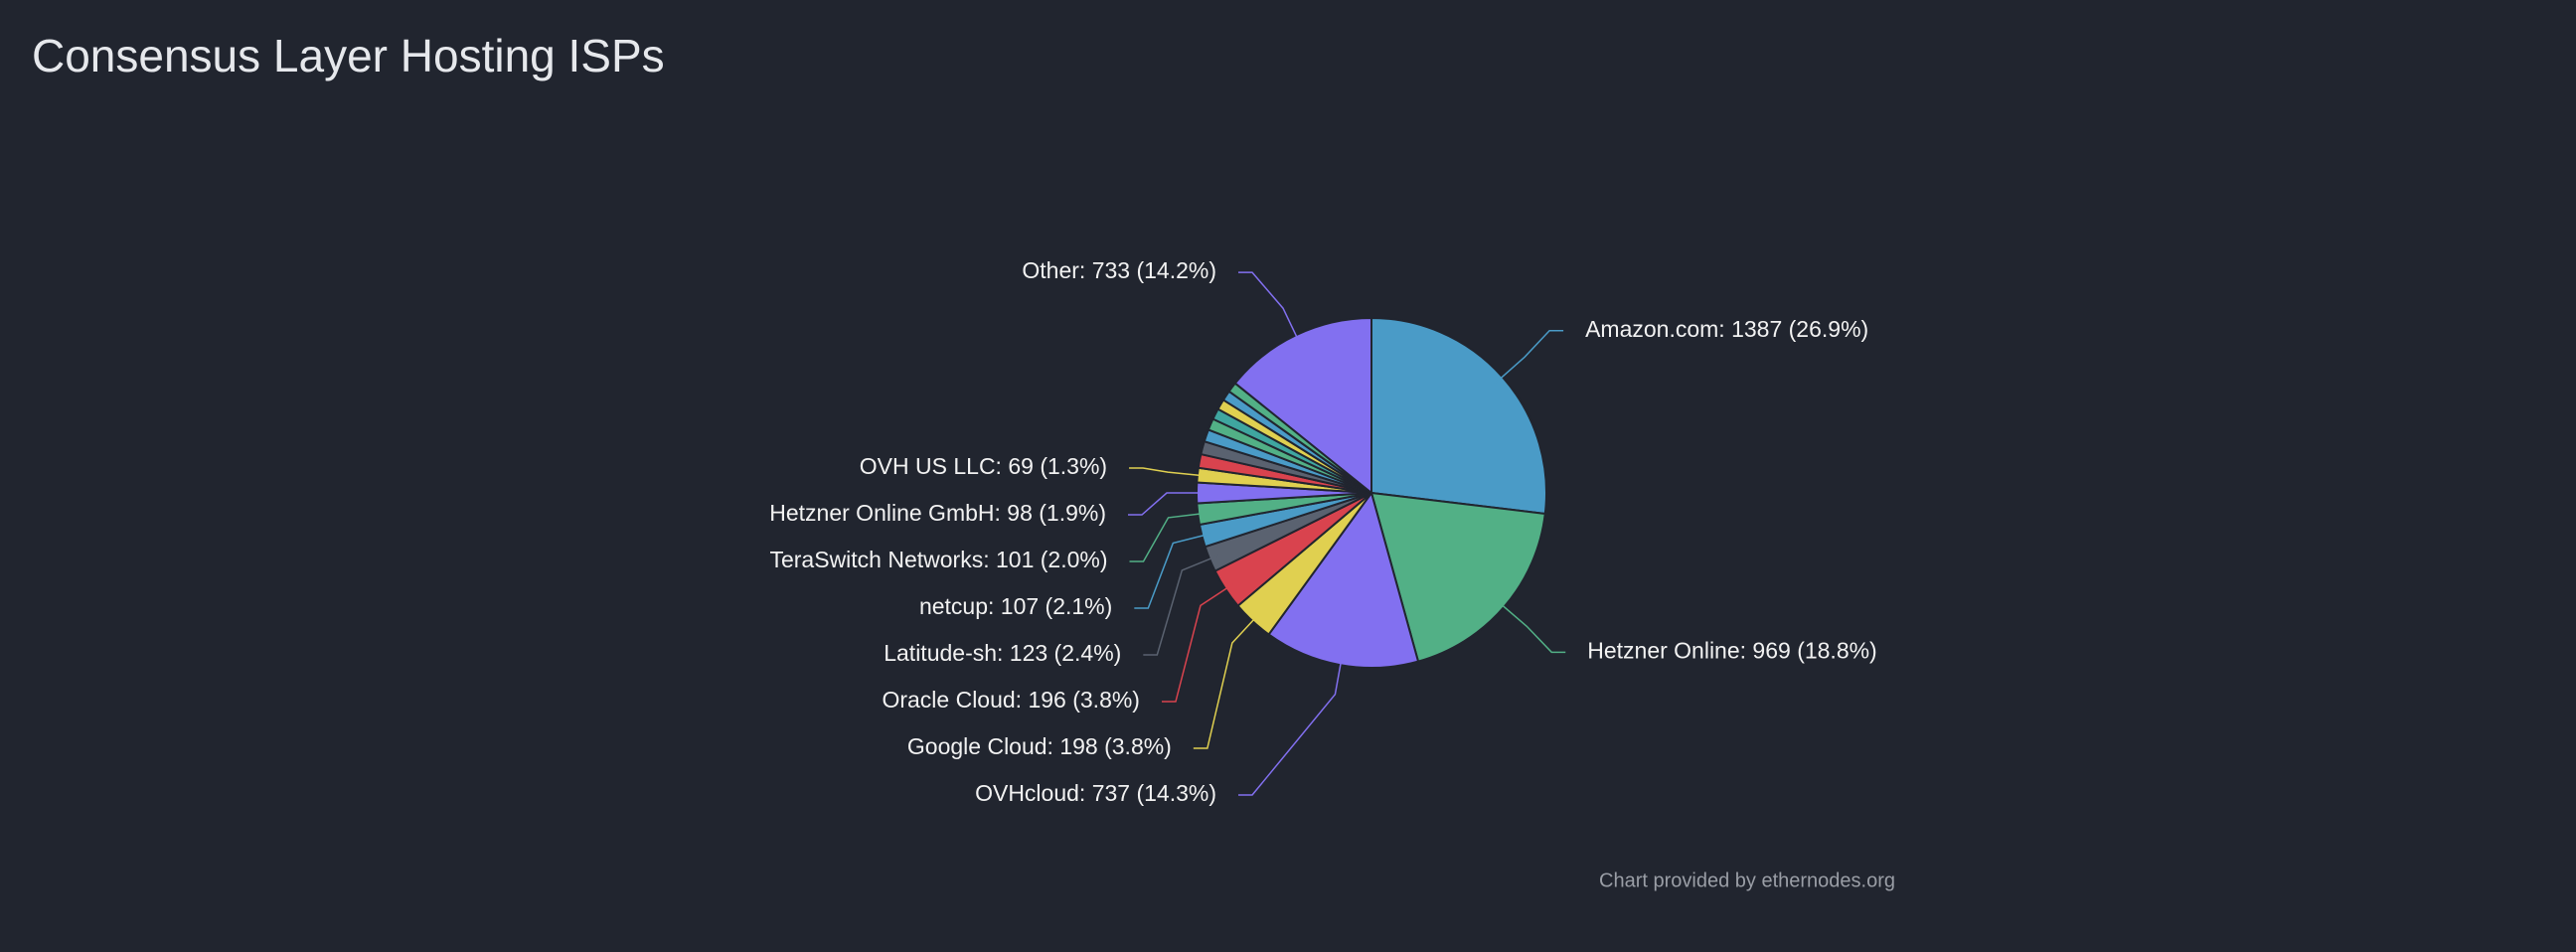 The width and height of the screenshot is (2576, 952). Describe the element at coordinates (1747, 880) in the screenshot. I see `credit: Chart provided by ethernodes.org` at that location.